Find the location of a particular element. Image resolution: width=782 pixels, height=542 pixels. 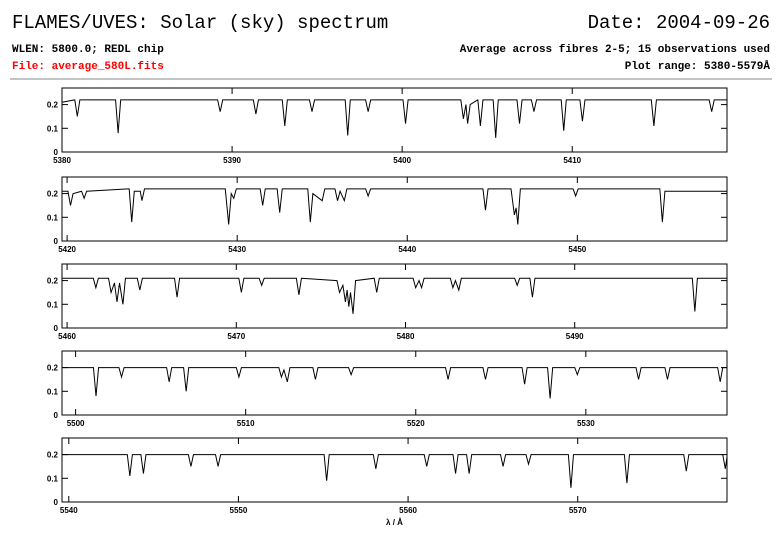

x-tick-label: 5520 is located at coordinates (416, 423).